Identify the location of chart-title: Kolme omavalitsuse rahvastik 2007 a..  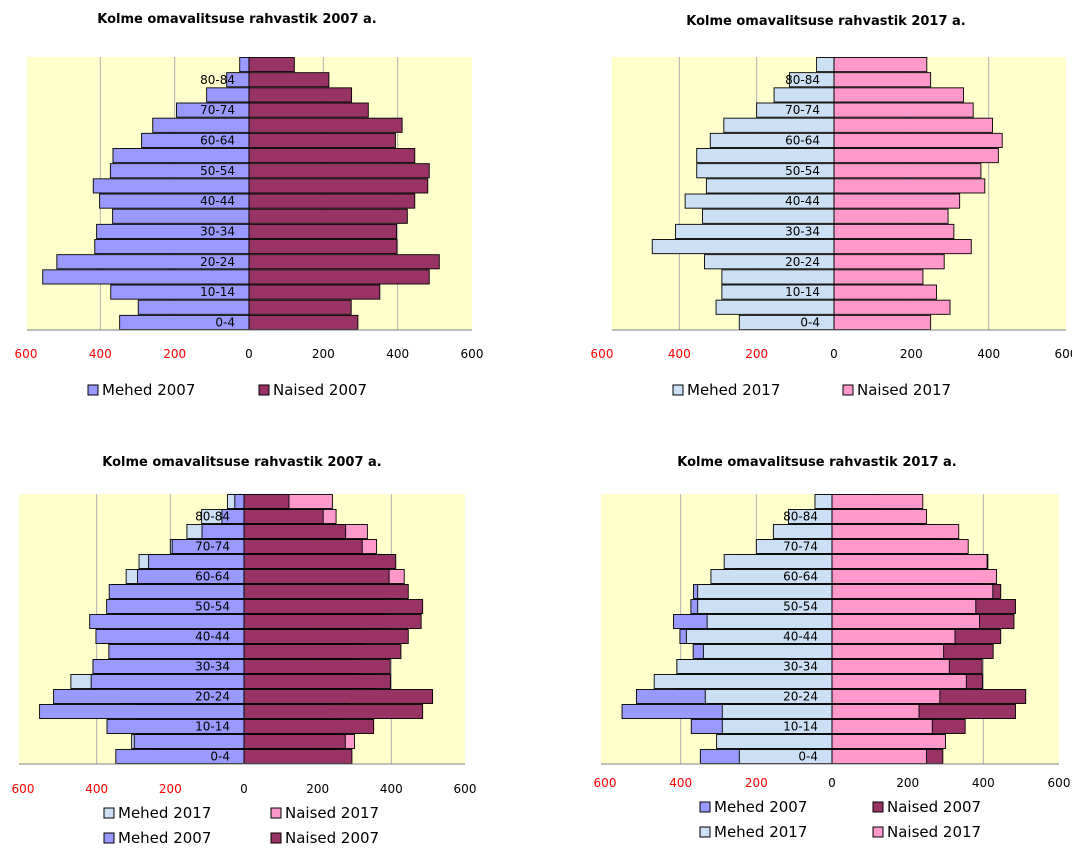
(242, 462).